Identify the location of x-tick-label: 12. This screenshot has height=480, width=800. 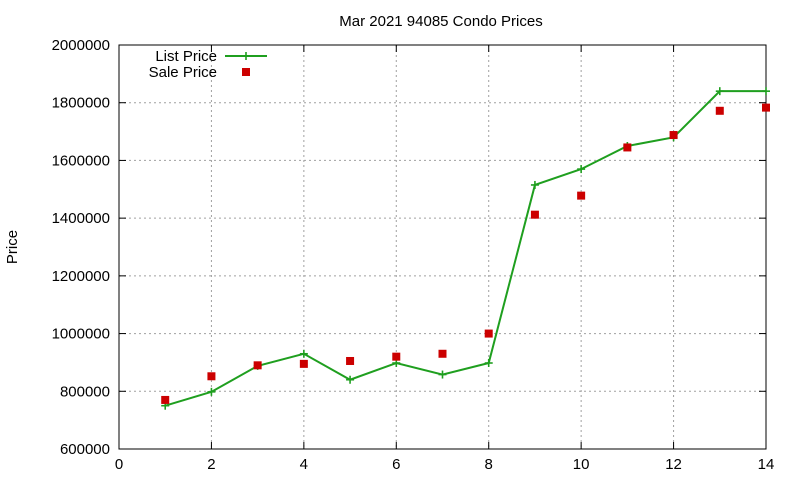
(673, 464).